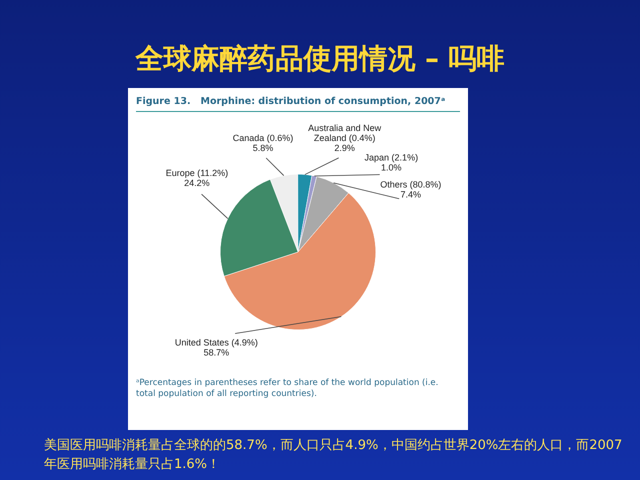 This screenshot has width=640, height=480. Describe the element at coordinates (298, 104) in the screenshot. I see `chart-subtitle: Figure 13. Morphine: distribution of consumption, 2007ᵃ` at that location.